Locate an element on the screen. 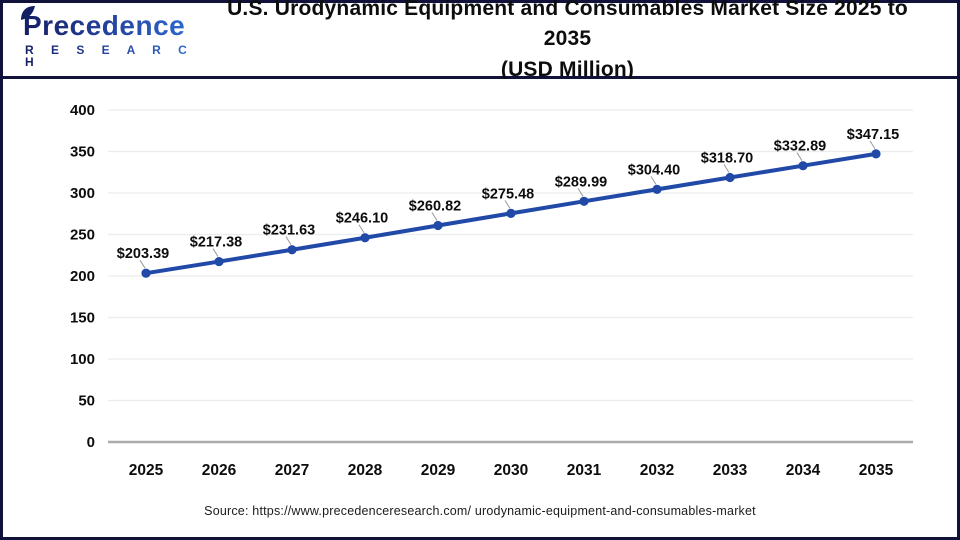  data-point-label: $260.82 is located at coordinates (435, 207).